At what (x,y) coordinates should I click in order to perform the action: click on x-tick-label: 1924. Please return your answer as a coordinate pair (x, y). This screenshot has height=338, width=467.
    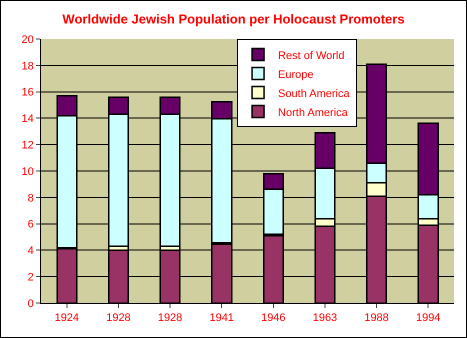
    Looking at the image, I should click on (67, 318).